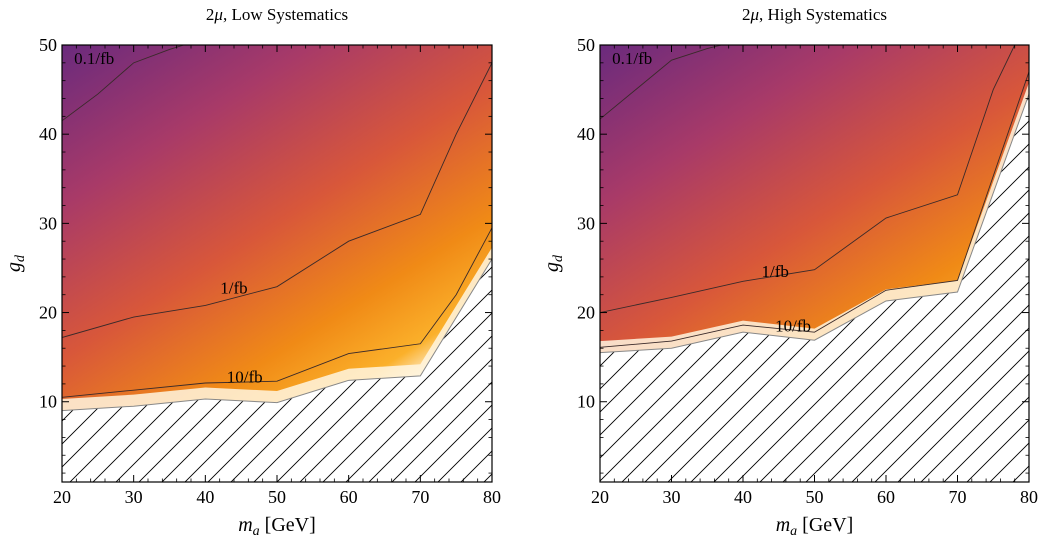  I want to click on chart-title: 2μ, Low Systematics, so click(277, 14).